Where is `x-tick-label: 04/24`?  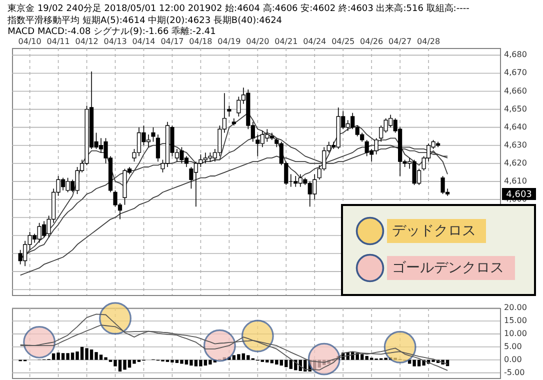 x-tick-label: 04/24 is located at coordinates (314, 41).